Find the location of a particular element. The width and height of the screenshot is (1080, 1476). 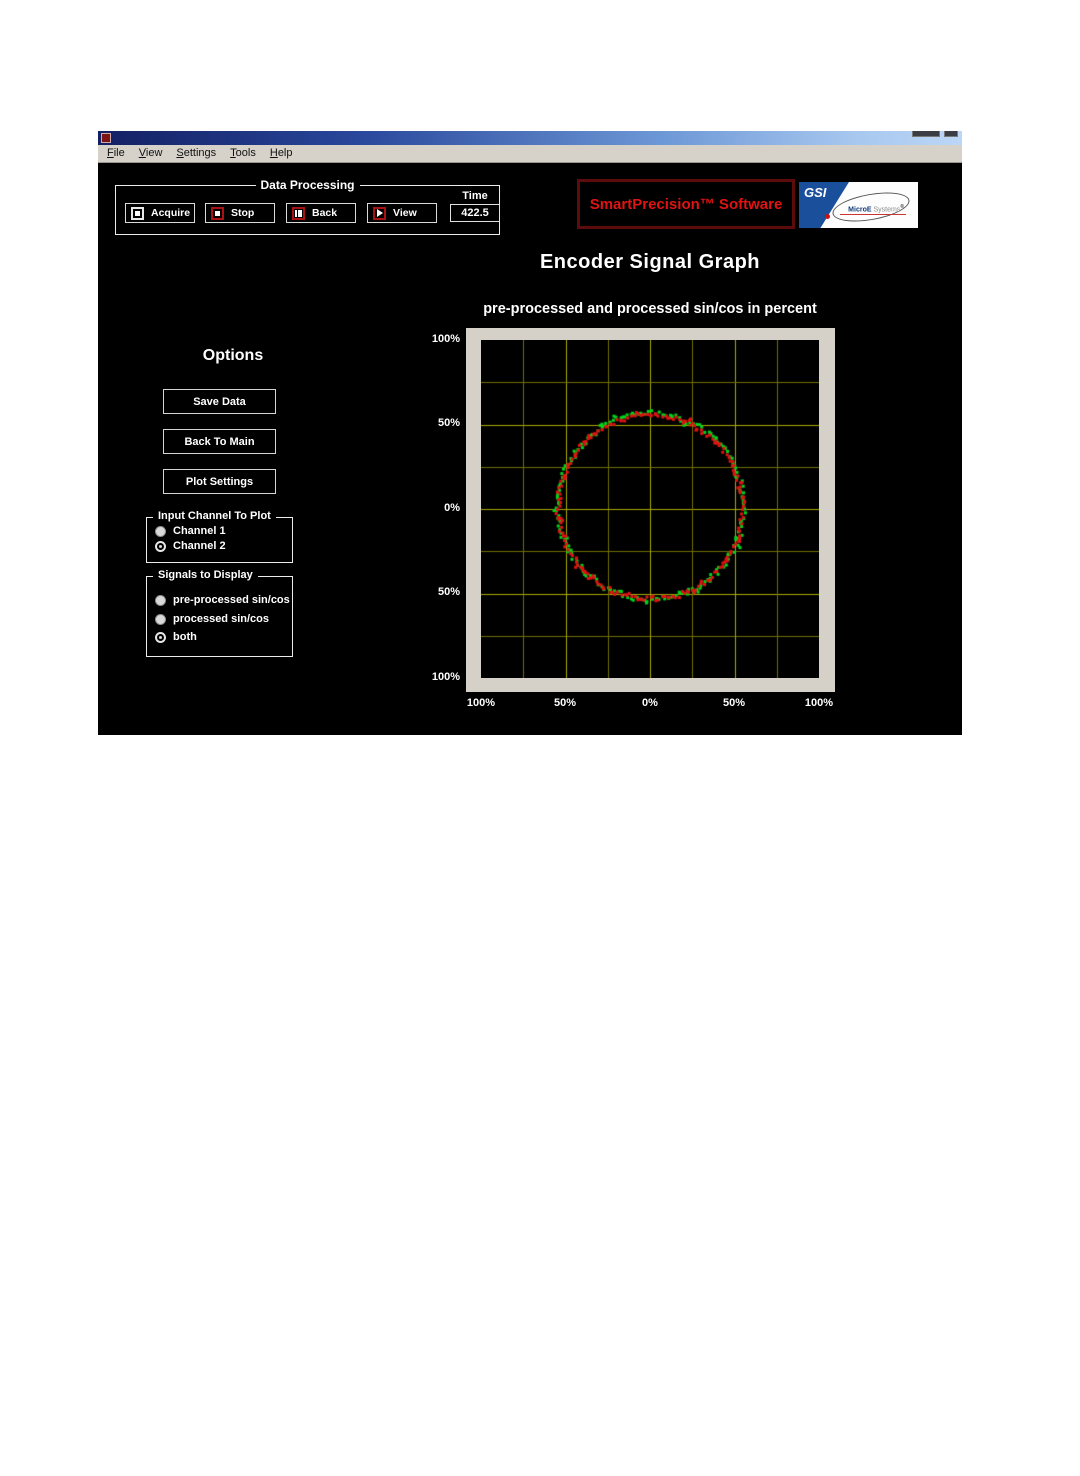

menu-tools: Tools is located at coordinates (243, 153).